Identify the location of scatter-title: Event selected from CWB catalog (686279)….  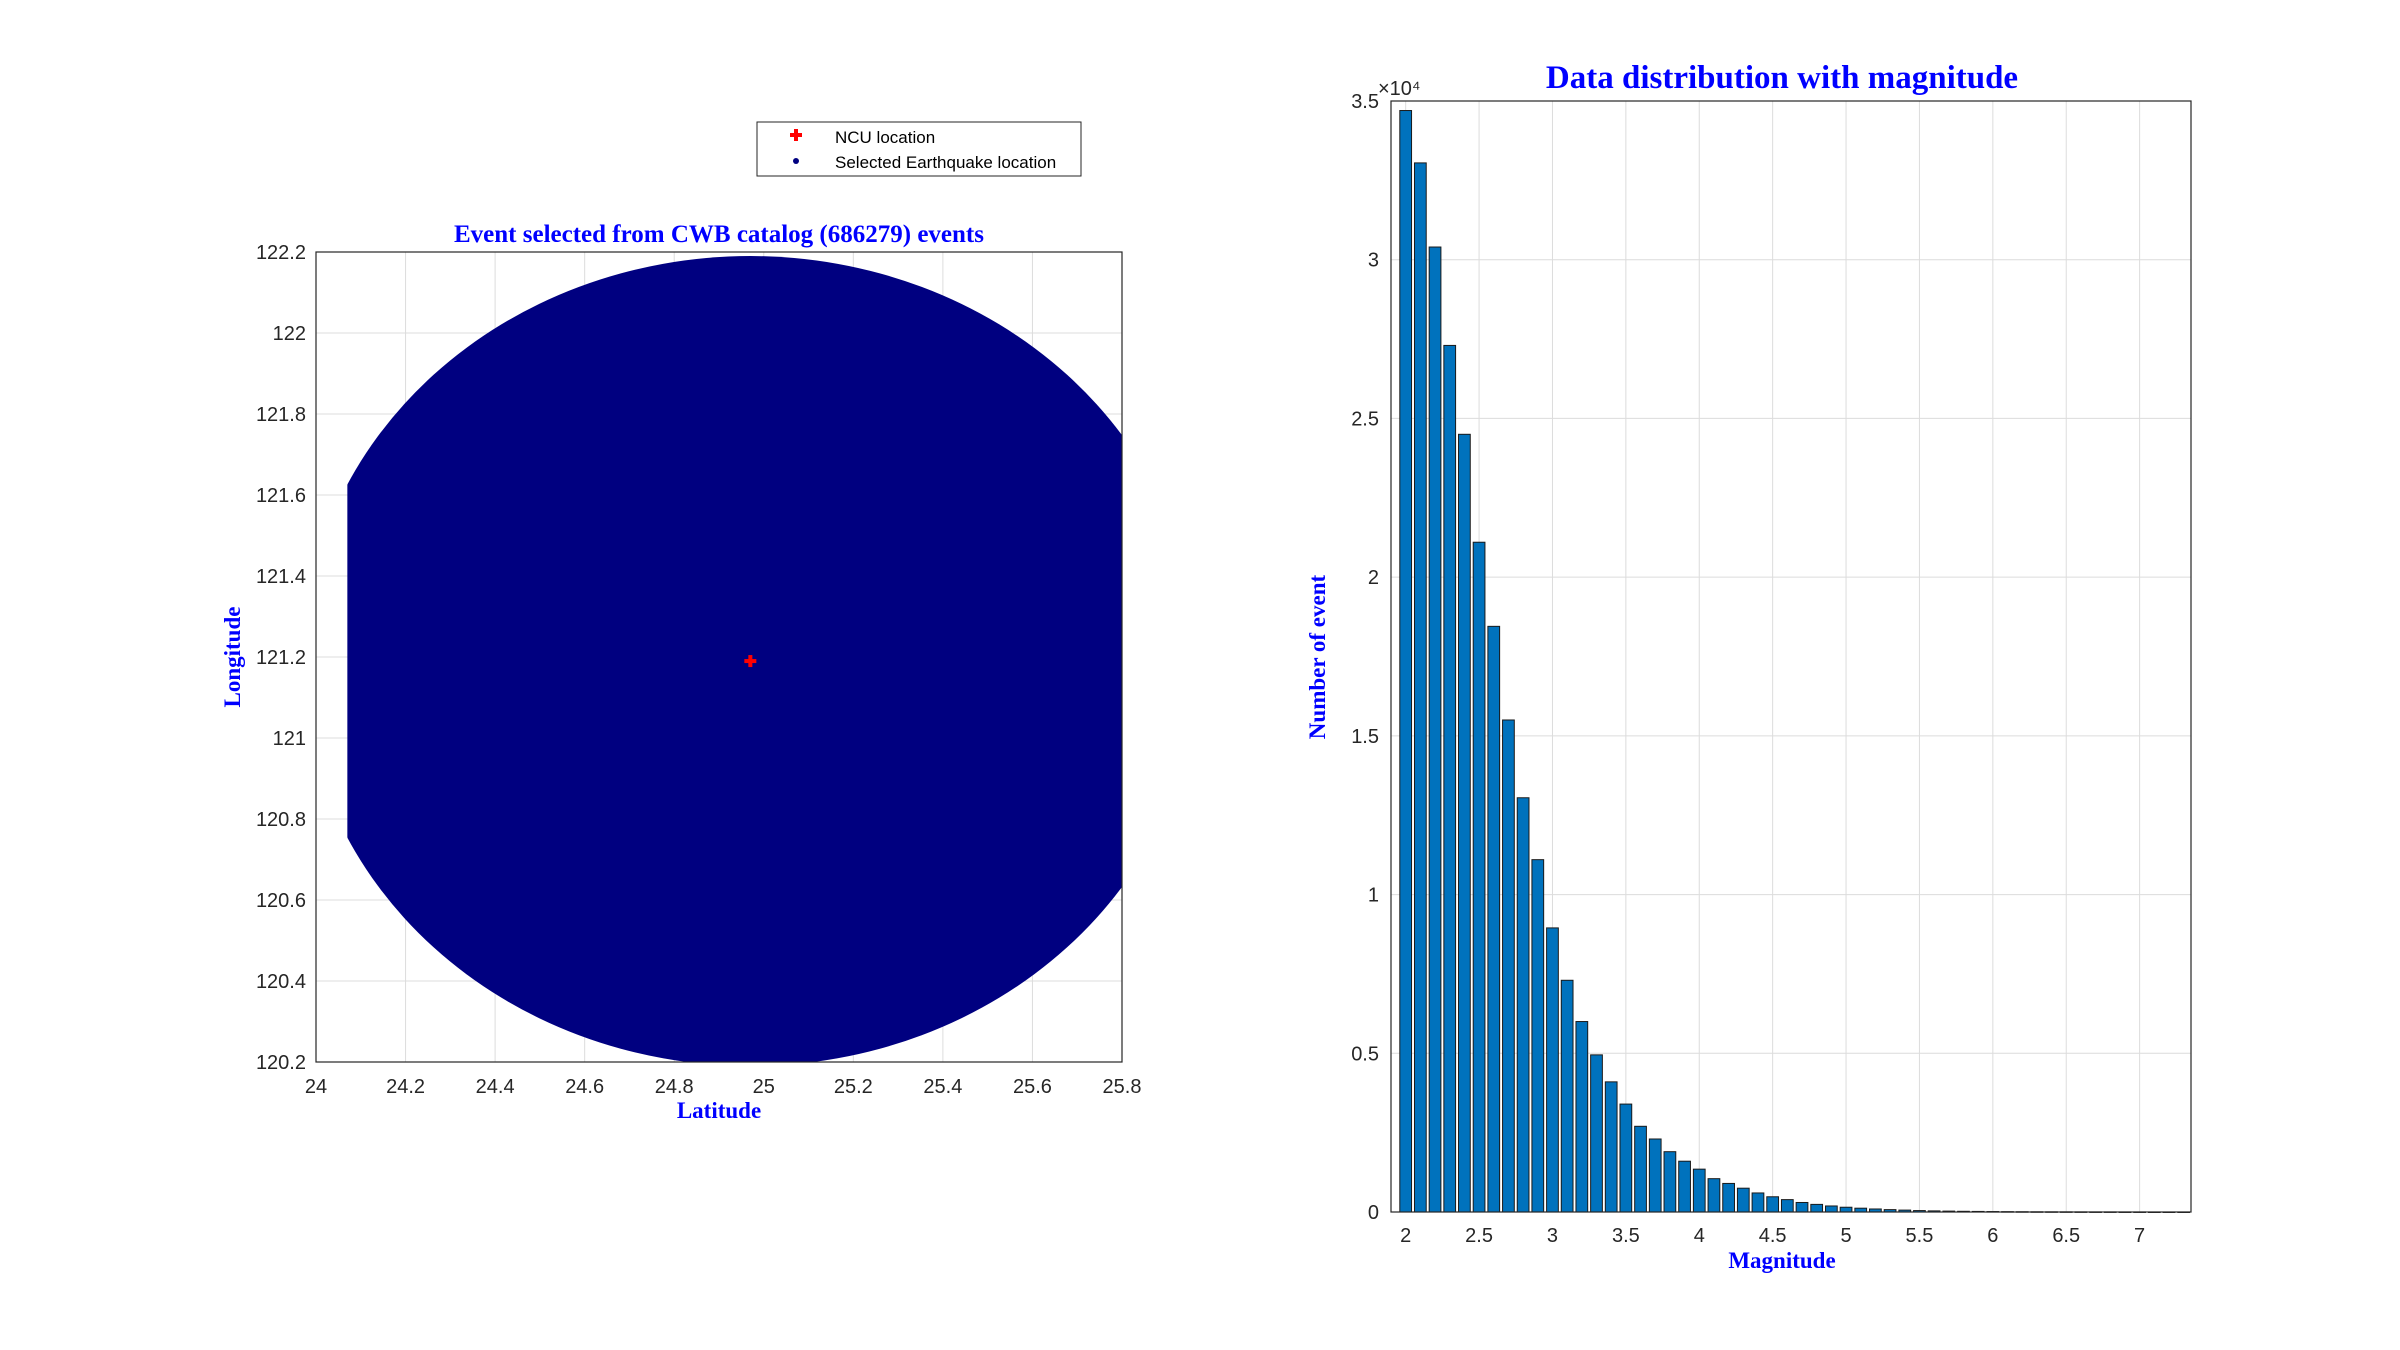
(719, 234).